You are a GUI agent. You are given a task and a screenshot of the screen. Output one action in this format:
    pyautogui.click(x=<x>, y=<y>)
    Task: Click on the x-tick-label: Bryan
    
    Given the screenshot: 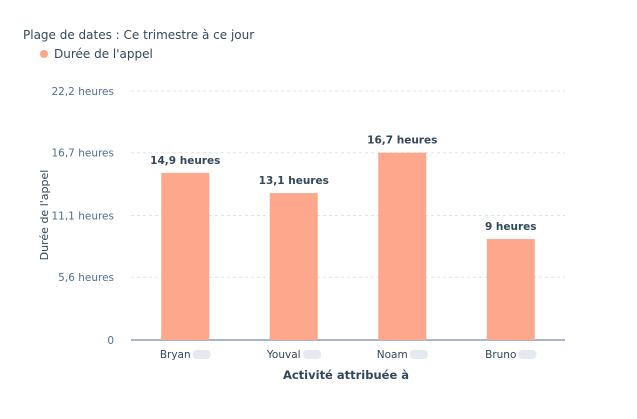 What is the action you would take?
    pyautogui.click(x=175, y=355)
    